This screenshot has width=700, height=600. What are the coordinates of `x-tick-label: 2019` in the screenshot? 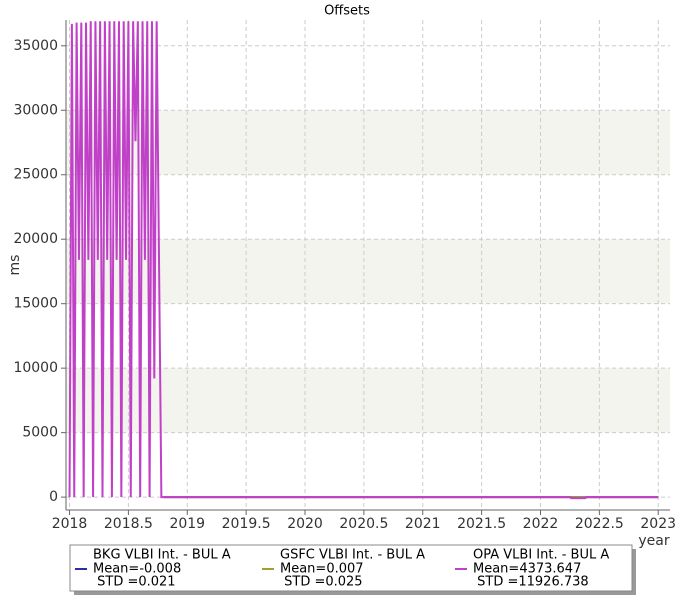 It's located at (187, 524).